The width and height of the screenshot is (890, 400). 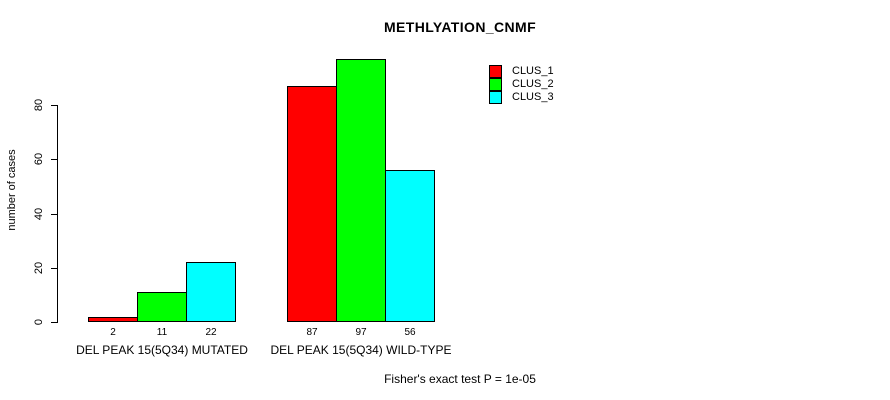 What do you see at coordinates (361, 332) in the screenshot?
I see `bar-value-label: 97` at bounding box center [361, 332].